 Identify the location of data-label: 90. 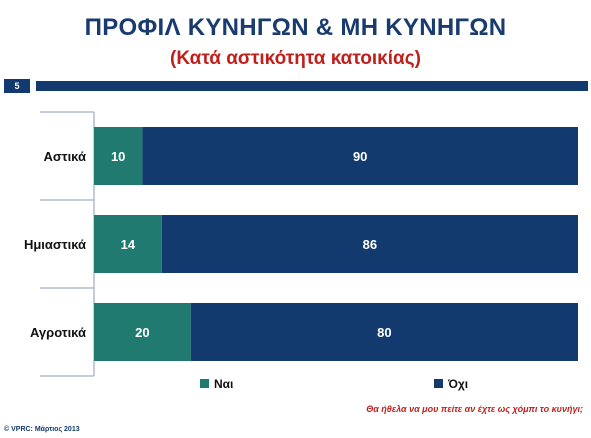
(360, 156).